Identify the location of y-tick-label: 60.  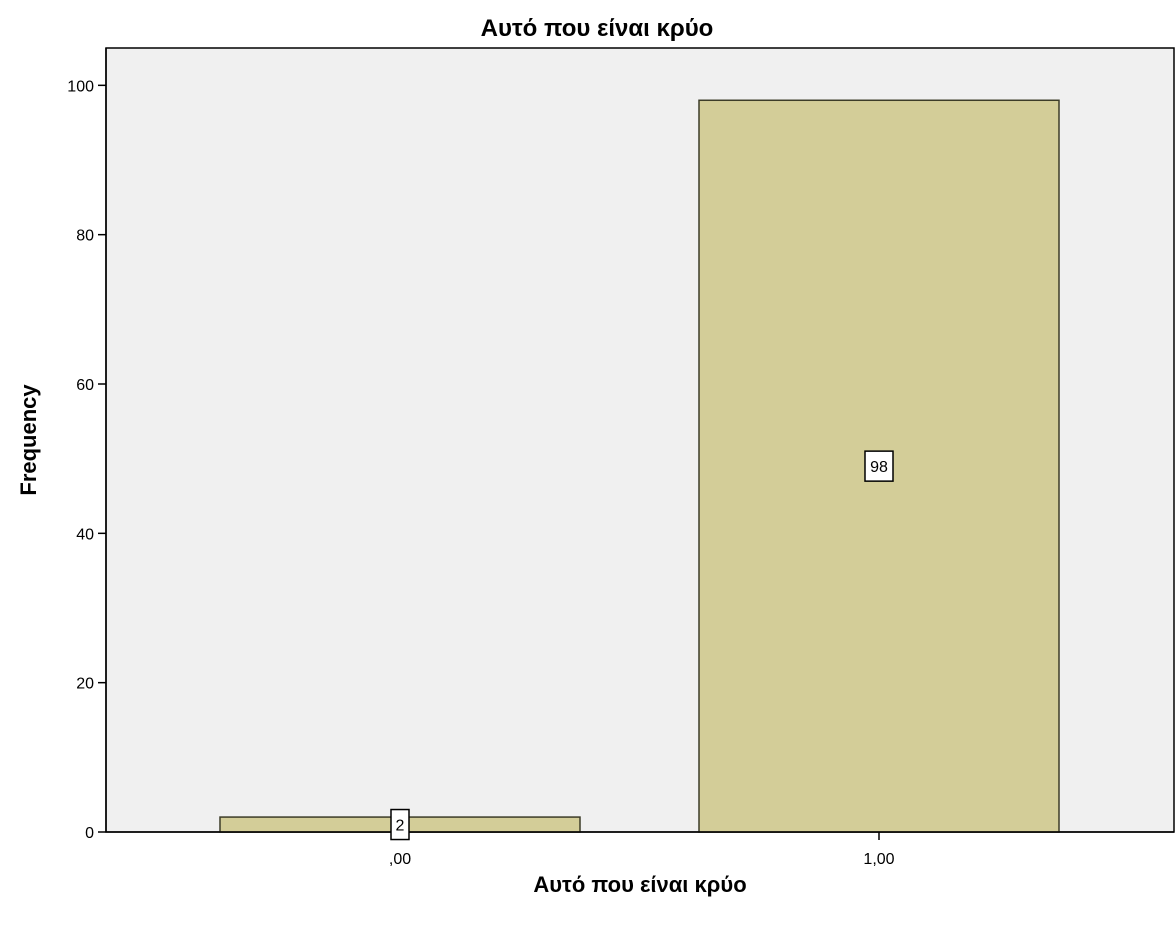
(85, 385).